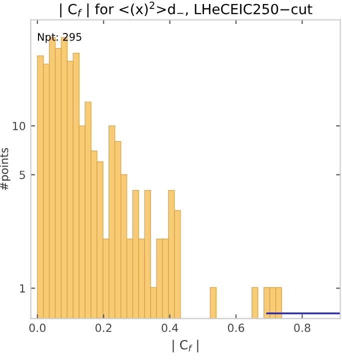 The height and width of the screenshot is (360, 342). Describe the element at coordinates (22, 288) in the screenshot. I see `y-tick-label: 1` at that location.